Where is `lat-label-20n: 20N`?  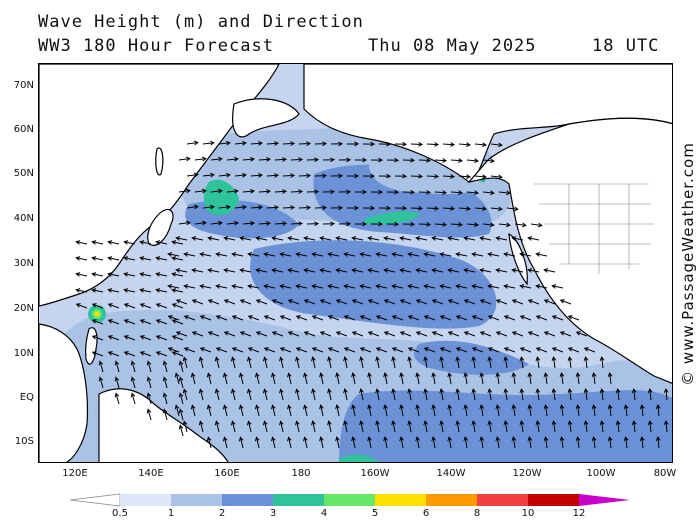 lat-label-20n: 20N is located at coordinates (23, 308).